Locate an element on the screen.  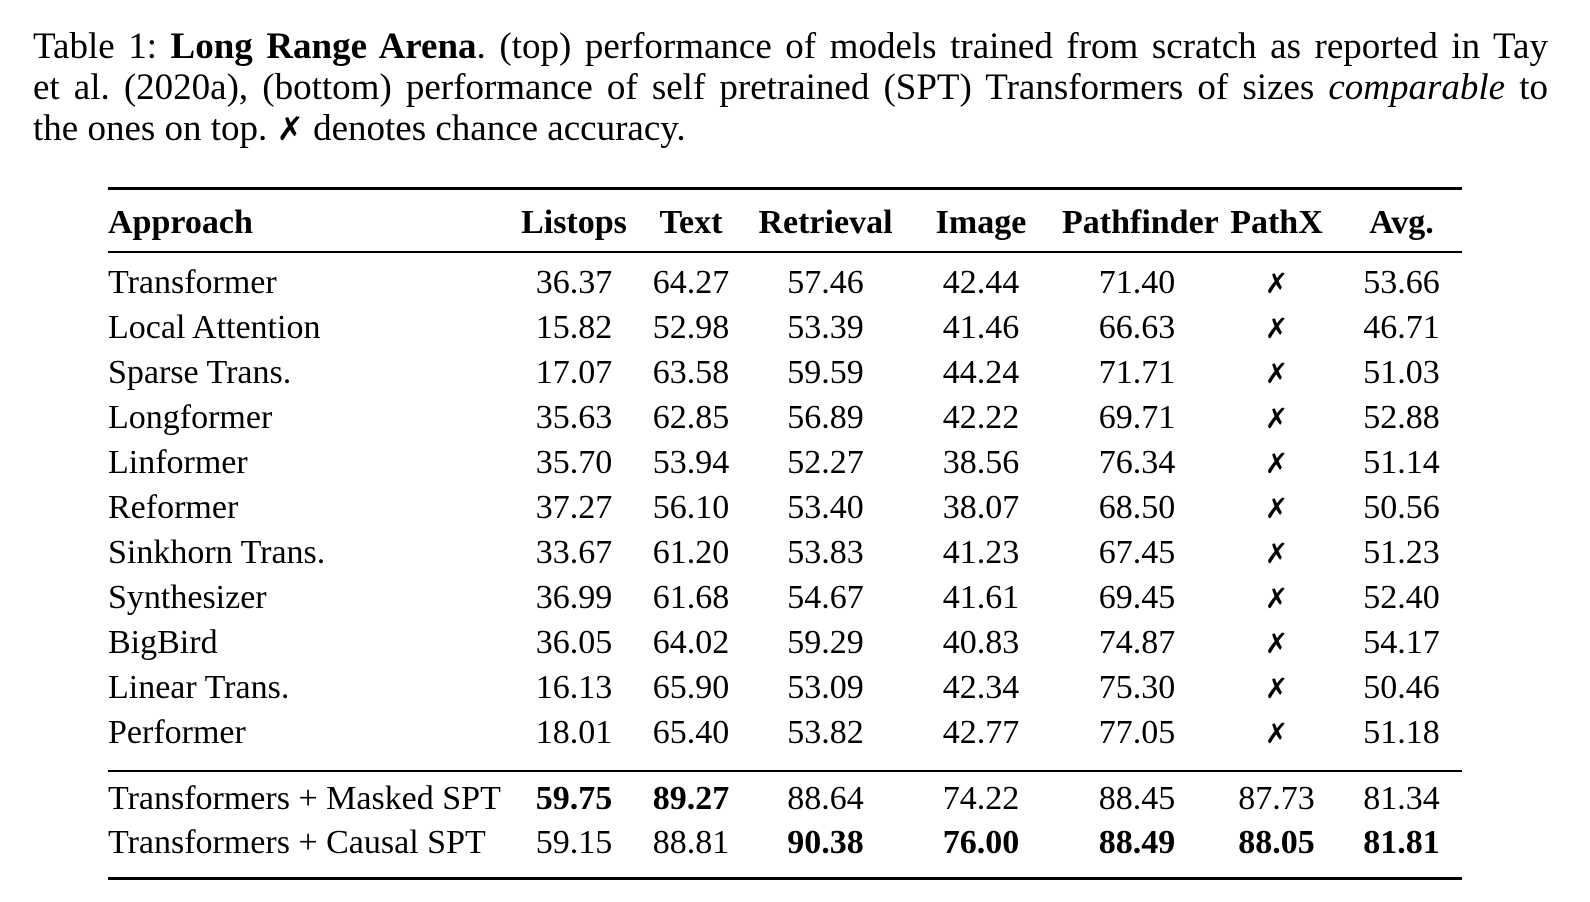
score-cell: 18.01 is located at coordinates (574, 732).